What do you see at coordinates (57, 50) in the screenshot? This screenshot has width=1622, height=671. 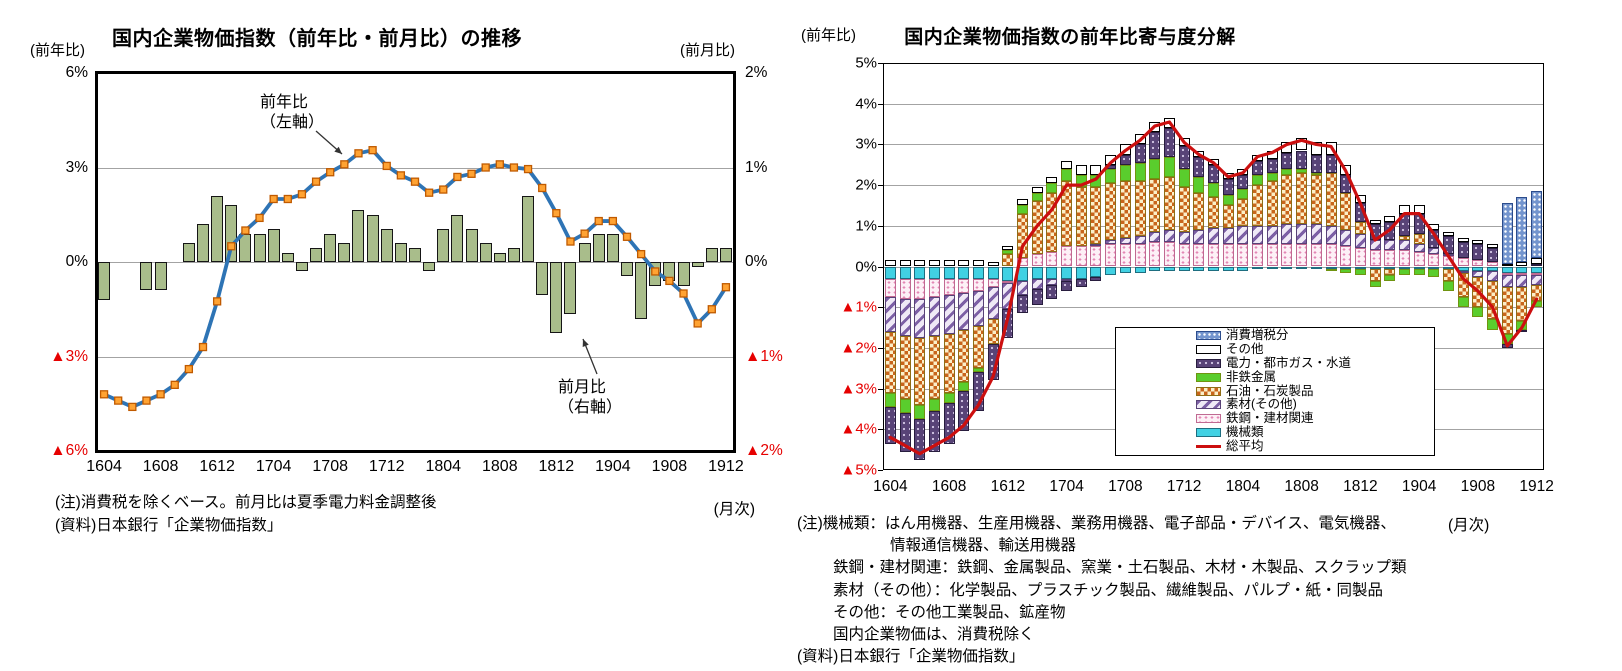 I see `left-chart-left-axis-unit: (前年比)` at bounding box center [57, 50].